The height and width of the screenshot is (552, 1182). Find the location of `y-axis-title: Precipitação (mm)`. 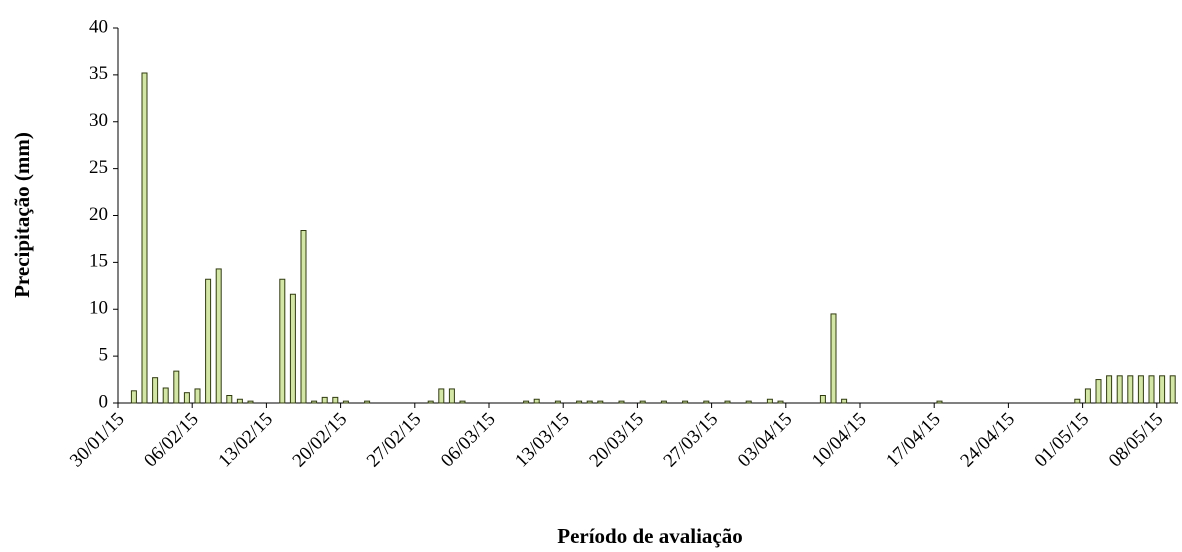

y-axis-title: Precipitação (mm) is located at coordinates (22, 215).